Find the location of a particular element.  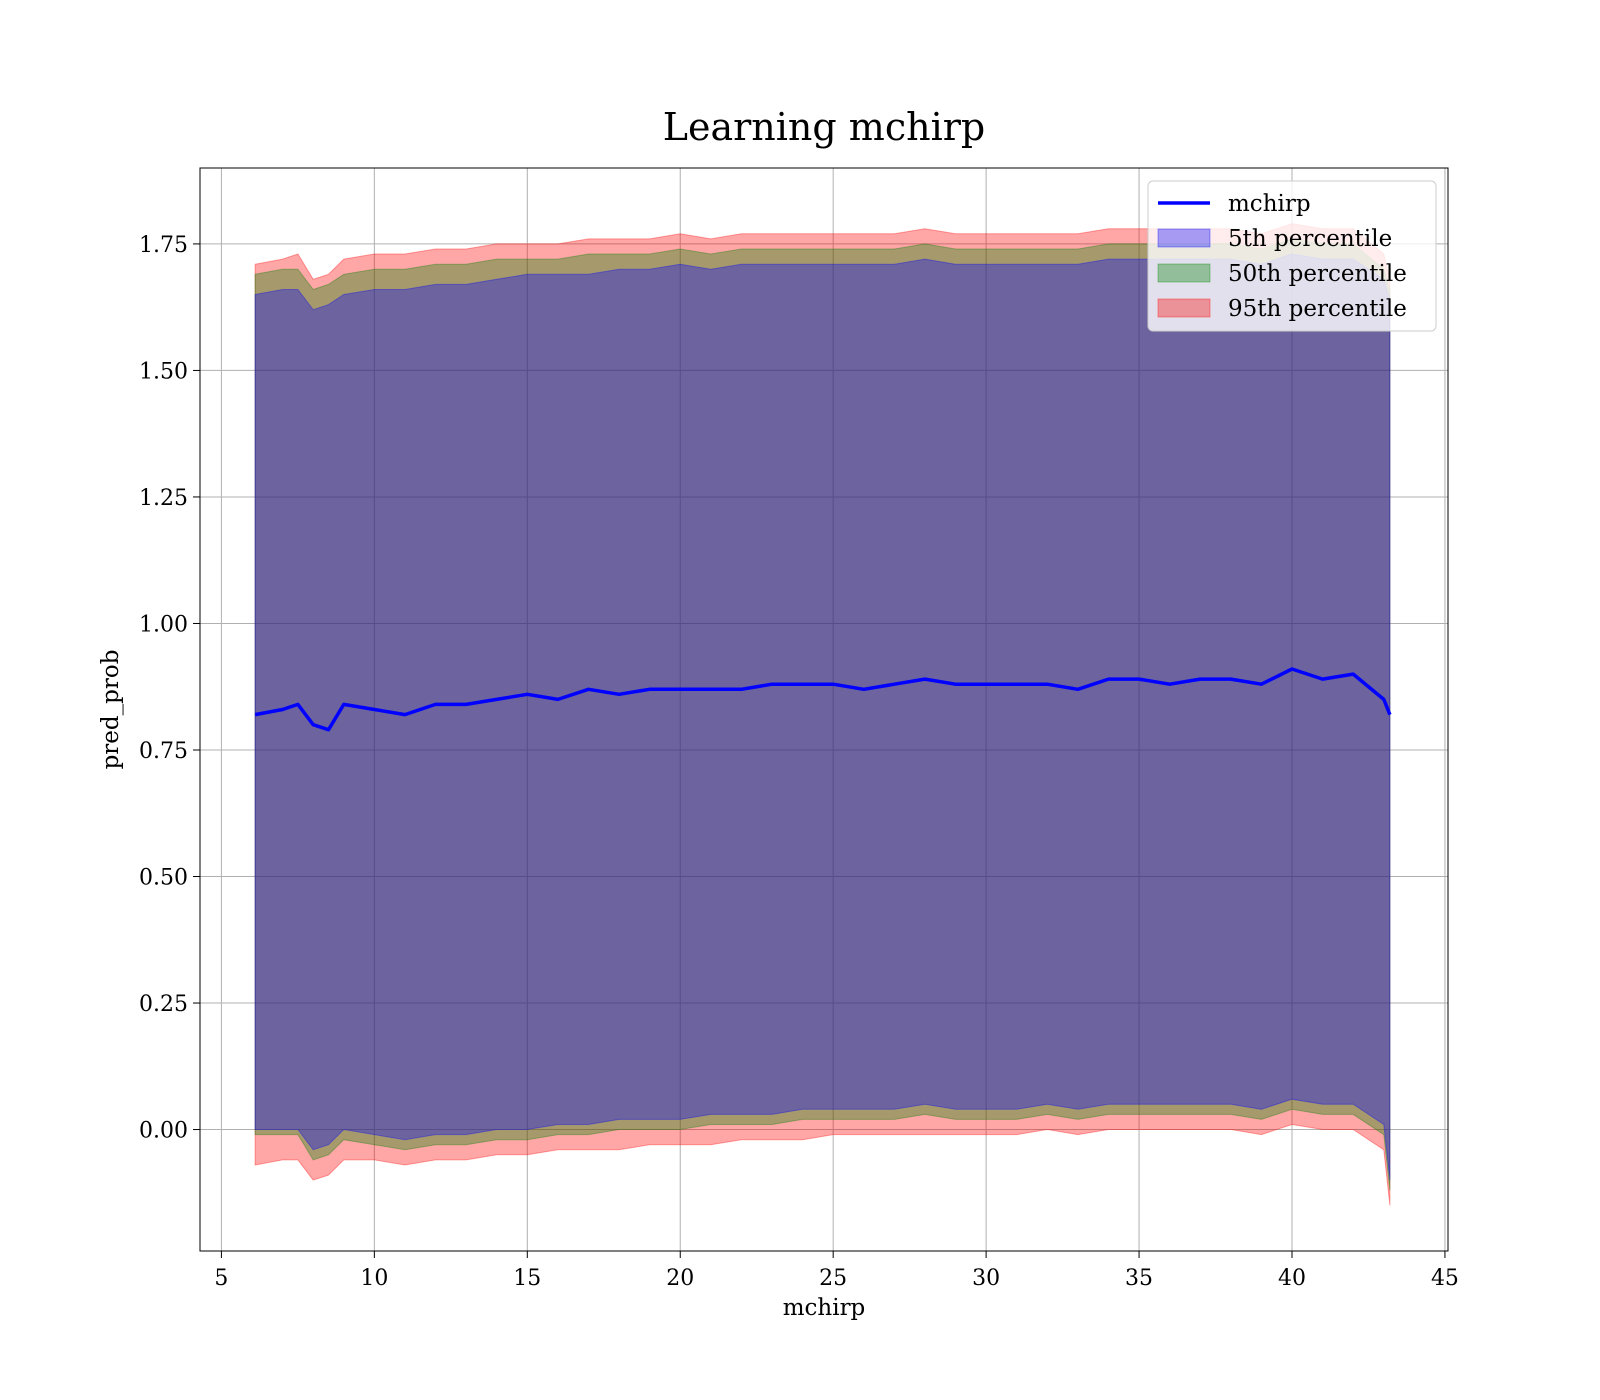

y-axis-label: pred_prob is located at coordinates (111, 710).